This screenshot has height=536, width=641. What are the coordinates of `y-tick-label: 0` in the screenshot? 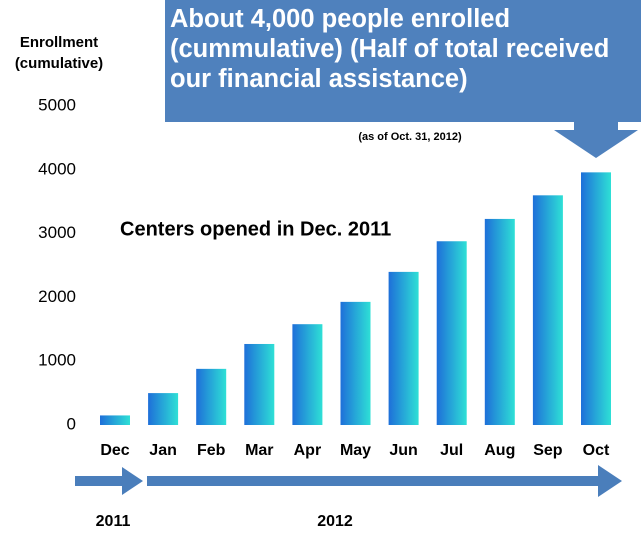 It's located at (71, 423).